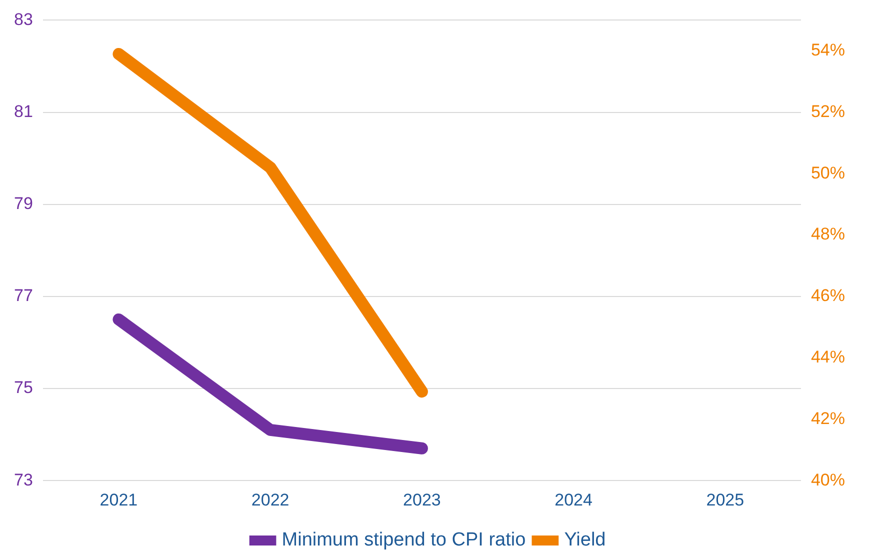 Image resolution: width=869 pixels, height=560 pixels. Describe the element at coordinates (828, 111) in the screenshot. I see `y2-tick-label: 52%` at that location.